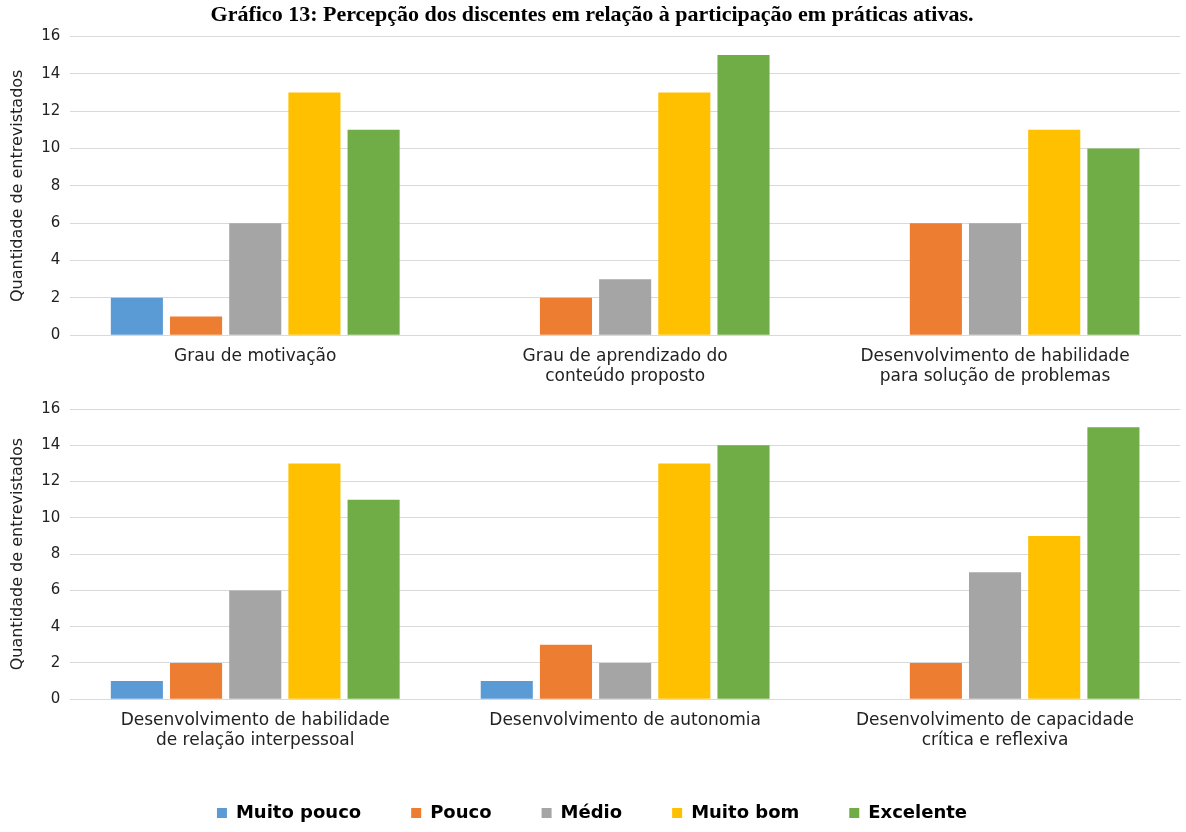 The width and height of the screenshot is (1186, 832). Describe the element at coordinates (625, 365) in the screenshot. I see `x-tick-label: Grau de aprendizado do conteúdo proposto` at that location.